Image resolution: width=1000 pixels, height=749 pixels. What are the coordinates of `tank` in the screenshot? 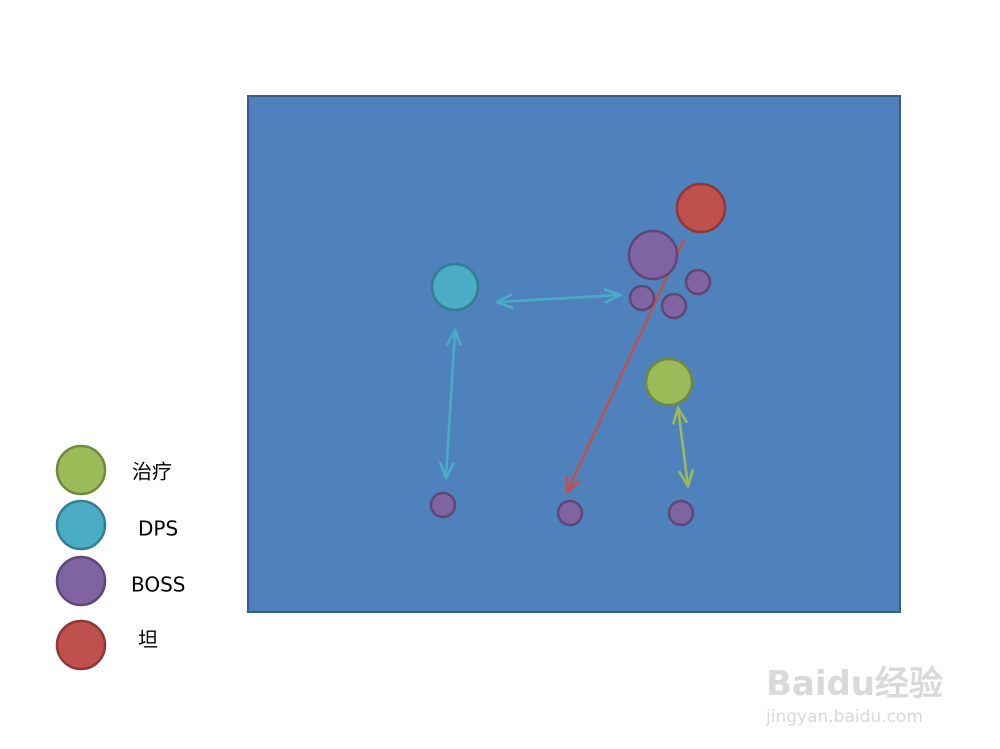 It's located at (701, 208).